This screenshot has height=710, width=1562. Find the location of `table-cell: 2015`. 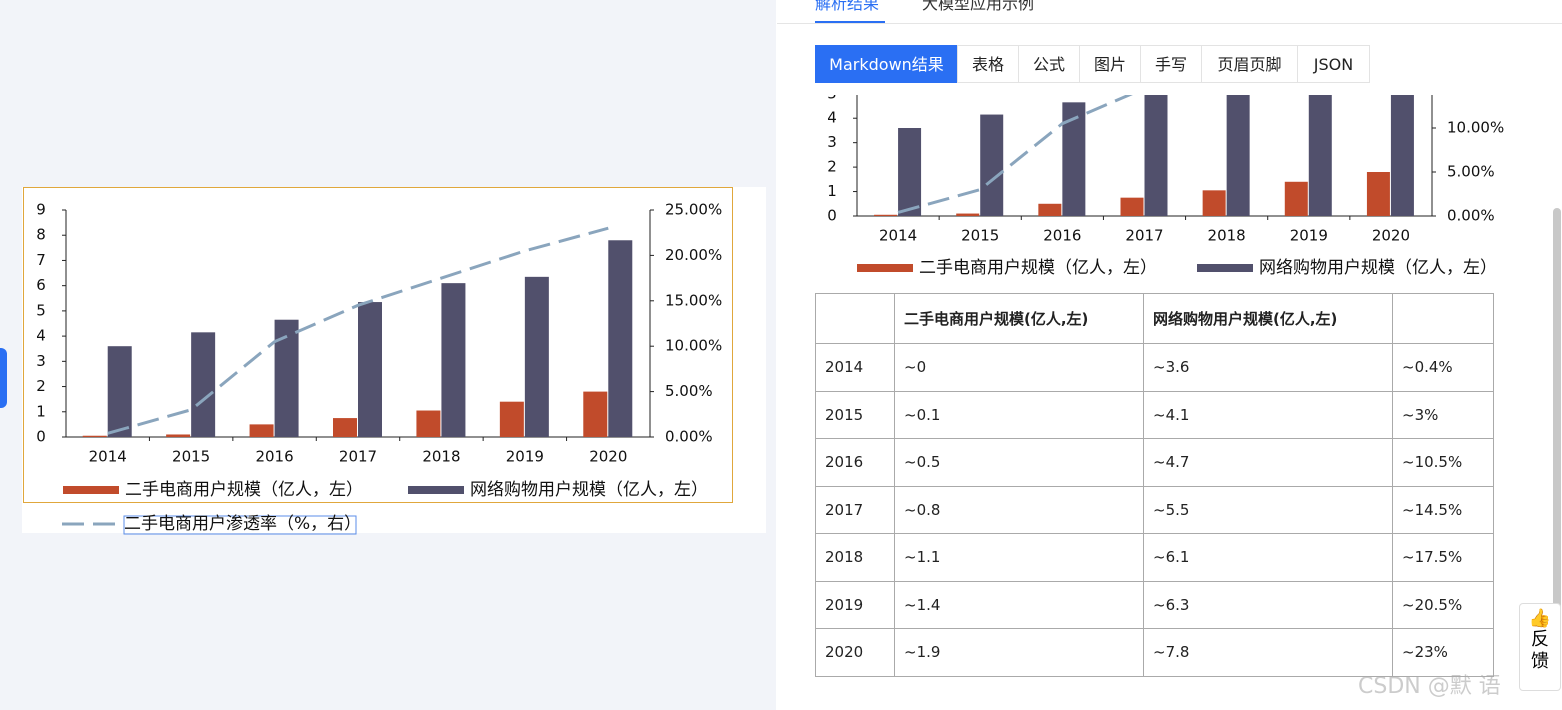

table-cell: 2015 is located at coordinates (855, 414).